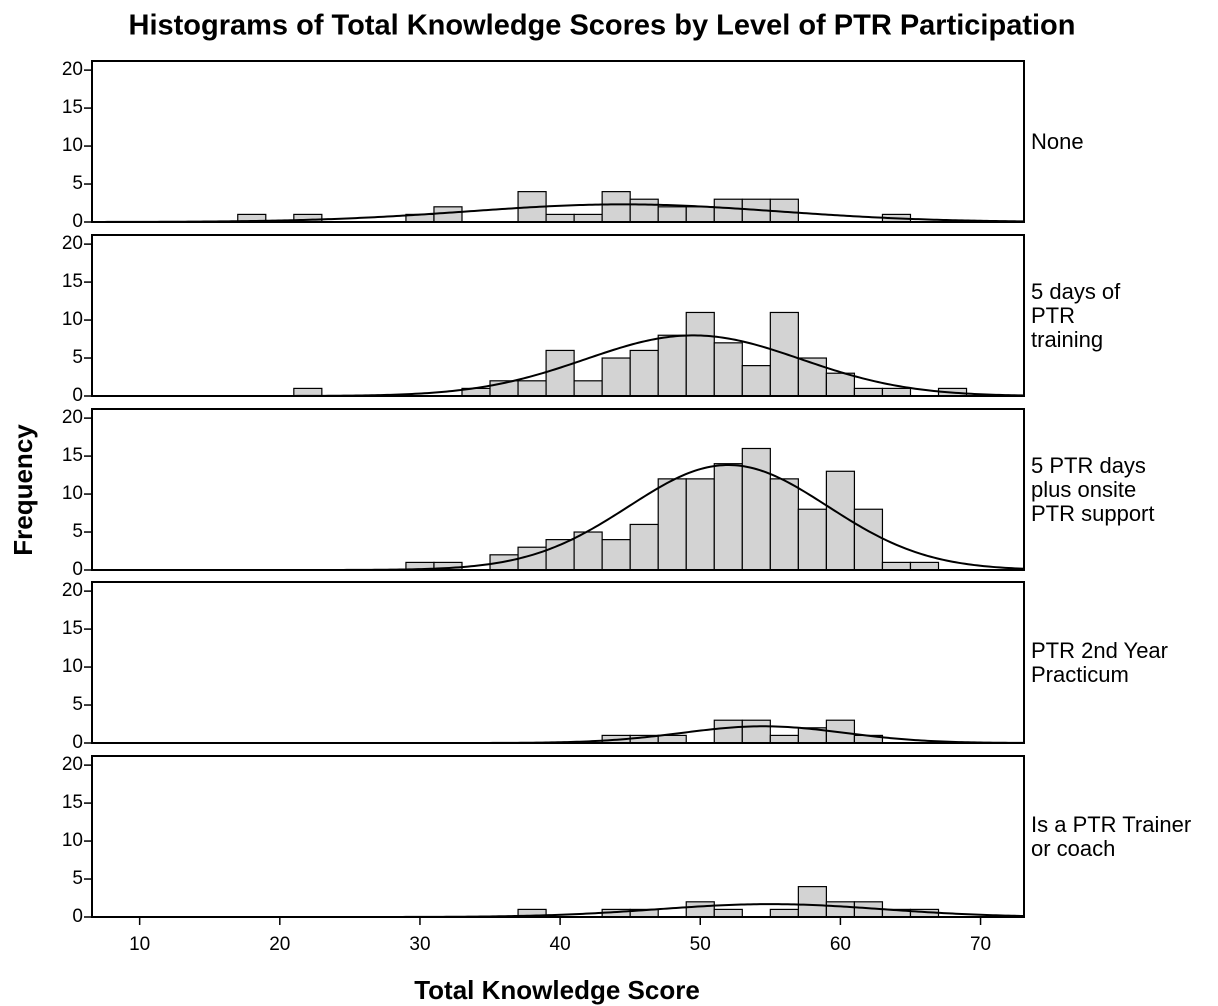 The width and height of the screenshot is (1218, 1006). I want to click on panel-label: 5 PTR days plus onsite PTR support, so click(1093, 489).